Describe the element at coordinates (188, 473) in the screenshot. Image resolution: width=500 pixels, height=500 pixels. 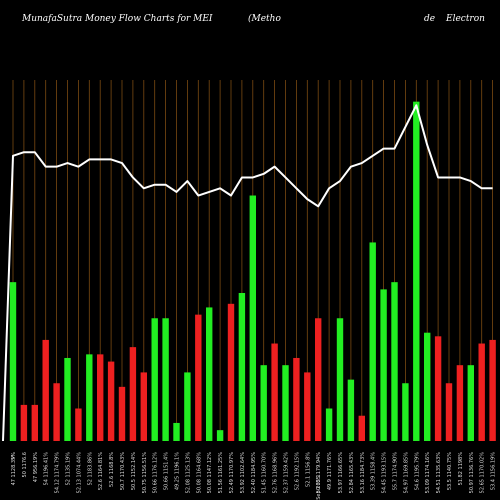
I see `x-tick-label: 52.08 1125.13%` at that location.